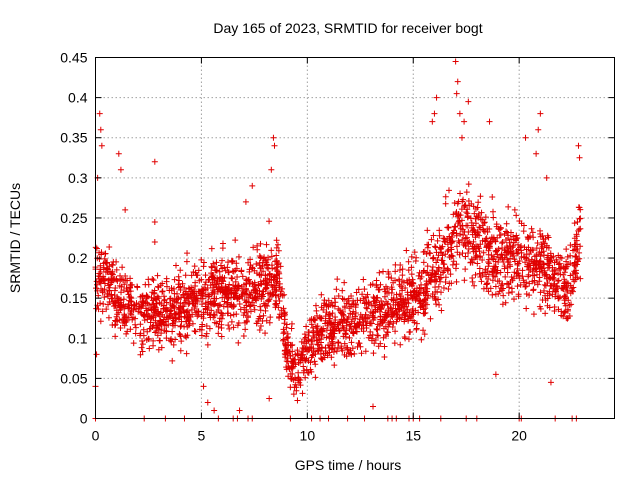 Image resolution: width=640 pixels, height=480 pixels. I want to click on y-tick-labels: 0 0.05 0.1 0.15 0.2 0.25 0.3 0.35 0.4 0.45, so click(73, 238).